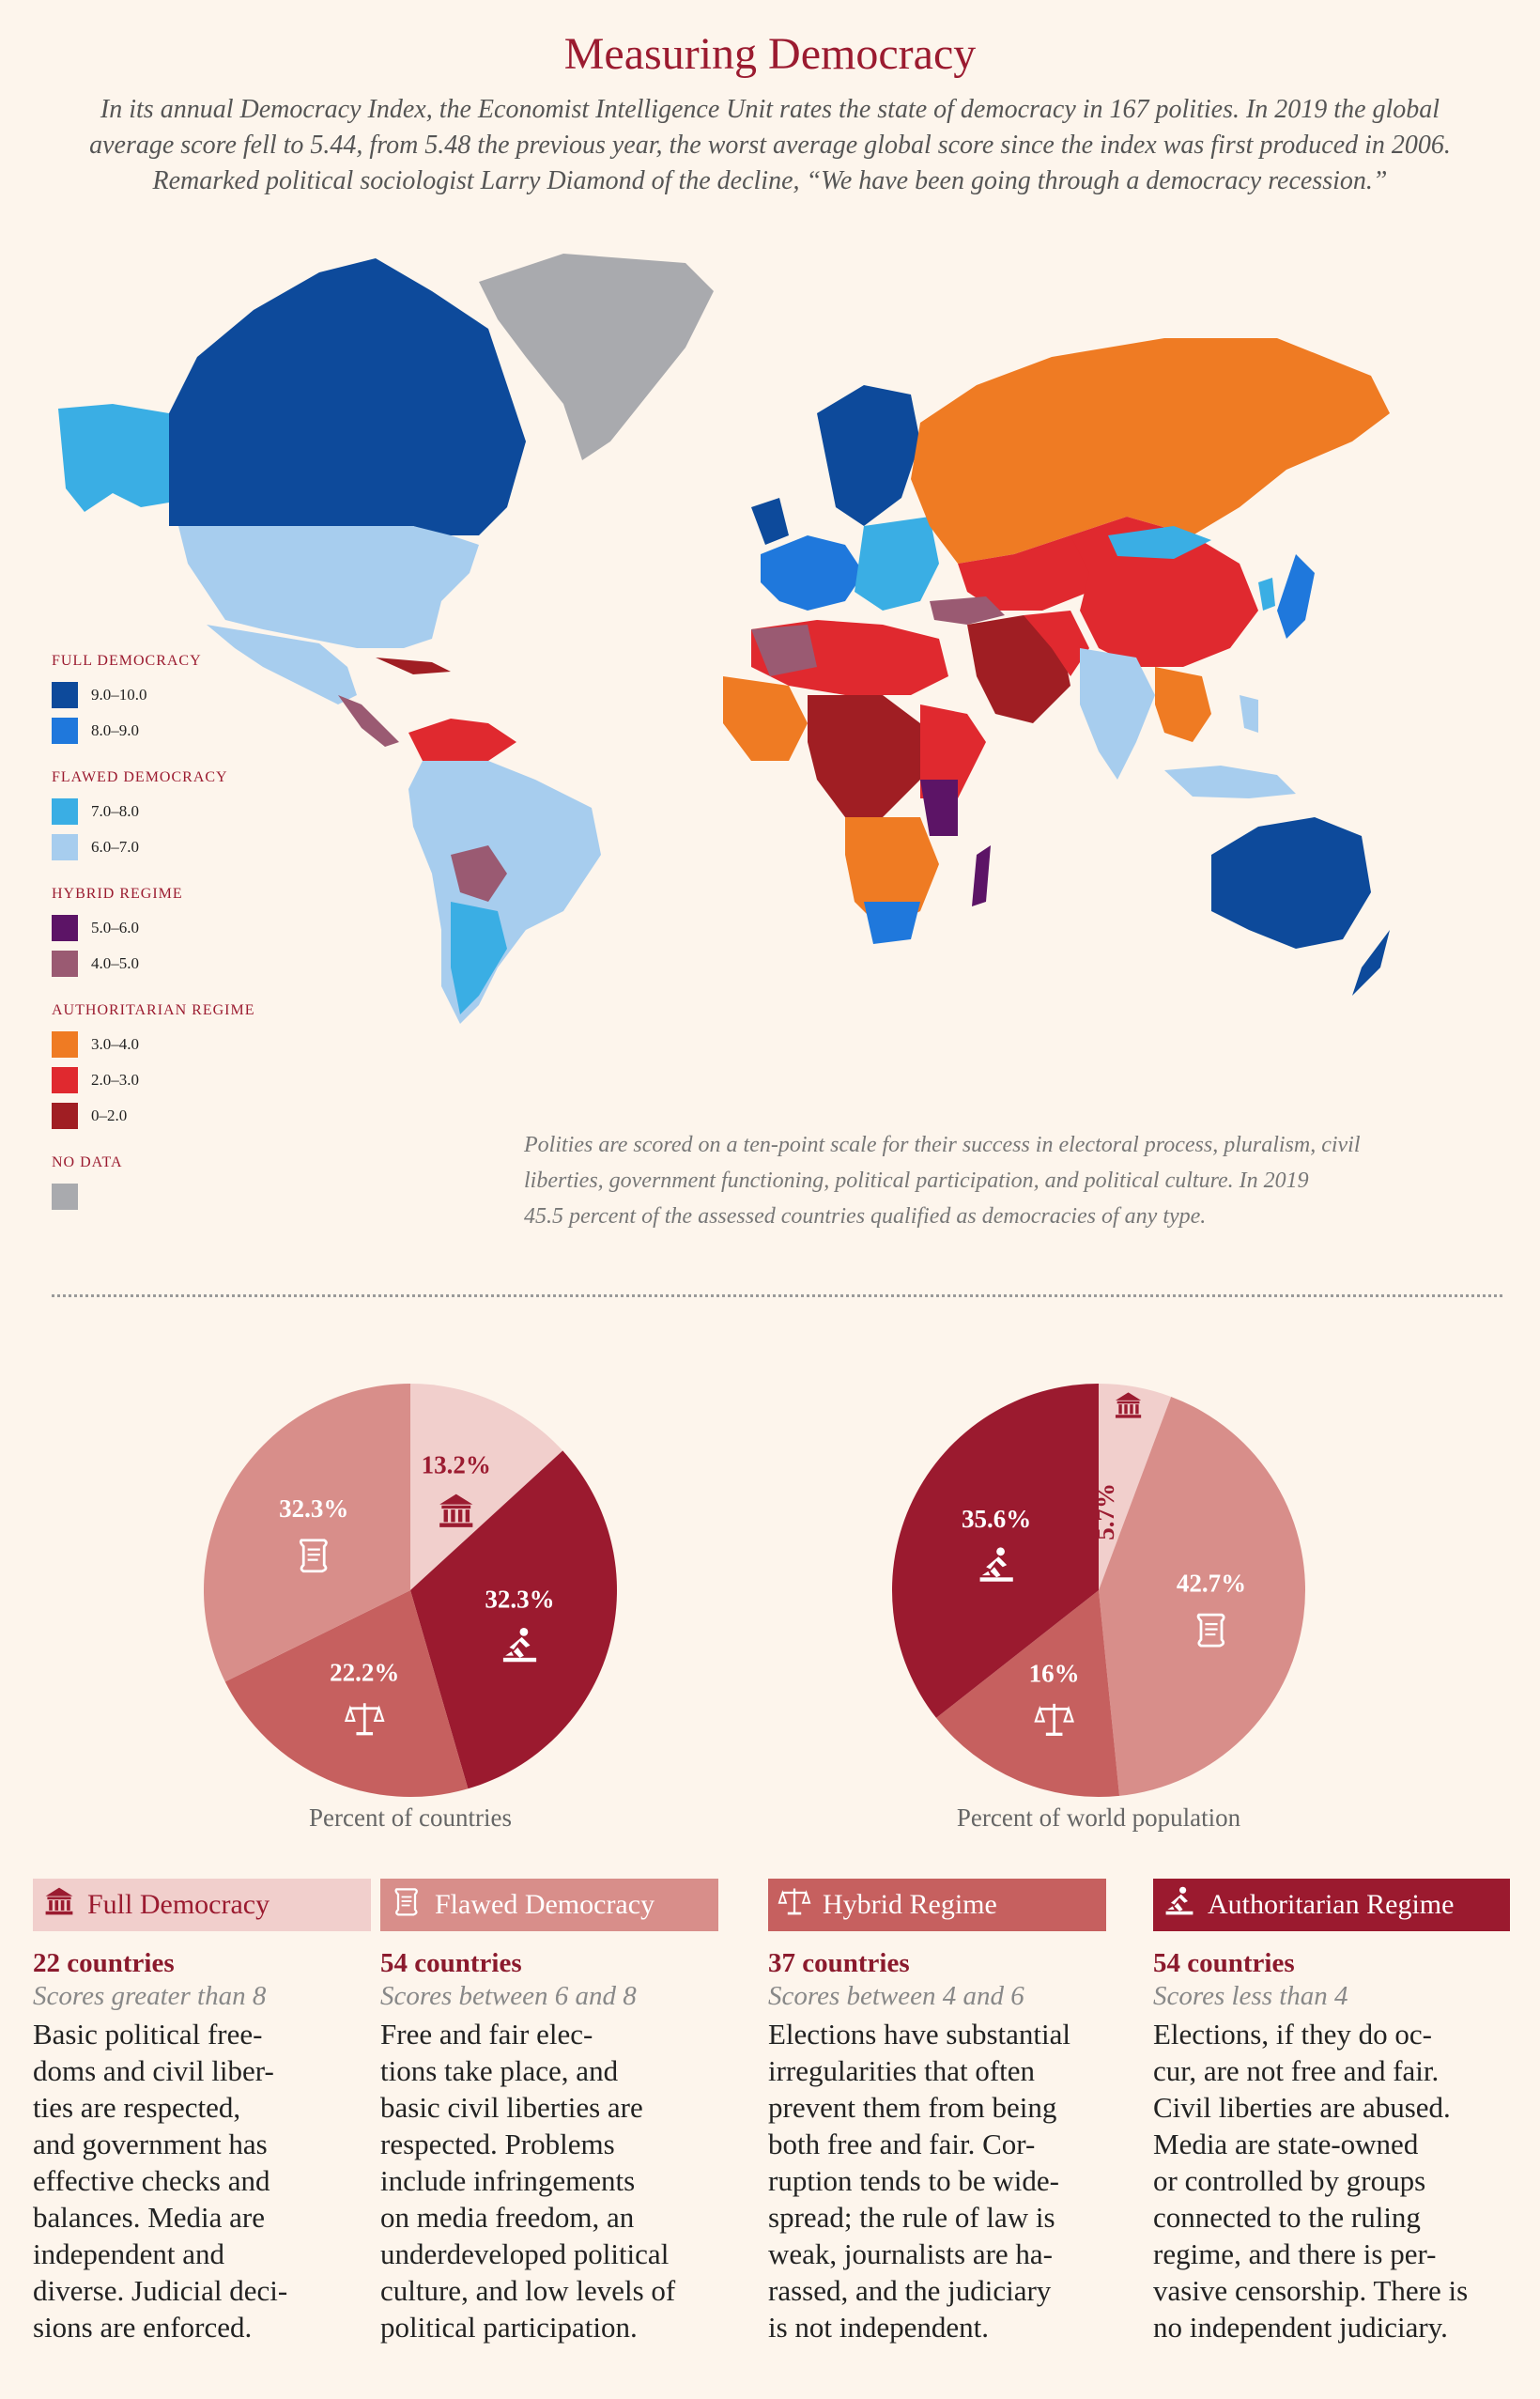 This screenshot has width=1540, height=2399. I want to click on legend-group: HYBRID REGIME 5.0–6.0 4.0–5.0, so click(174, 934).